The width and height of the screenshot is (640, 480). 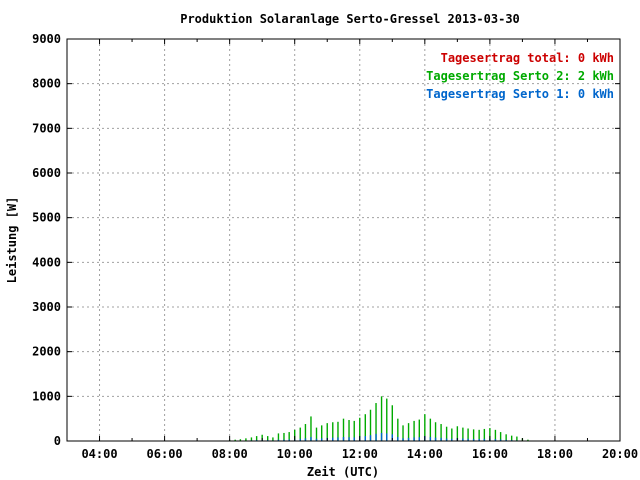 What do you see at coordinates (46, 262) in the screenshot?
I see `y-tick-label: 4000` at bounding box center [46, 262].